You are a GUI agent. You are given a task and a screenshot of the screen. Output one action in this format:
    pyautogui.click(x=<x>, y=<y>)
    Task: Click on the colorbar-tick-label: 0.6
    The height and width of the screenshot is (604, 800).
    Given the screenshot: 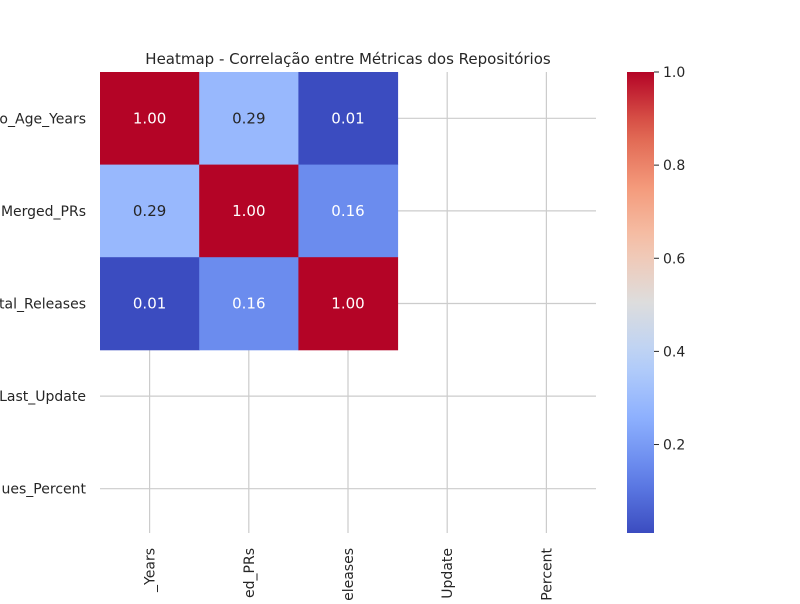 What is the action you would take?
    pyautogui.click(x=674, y=259)
    